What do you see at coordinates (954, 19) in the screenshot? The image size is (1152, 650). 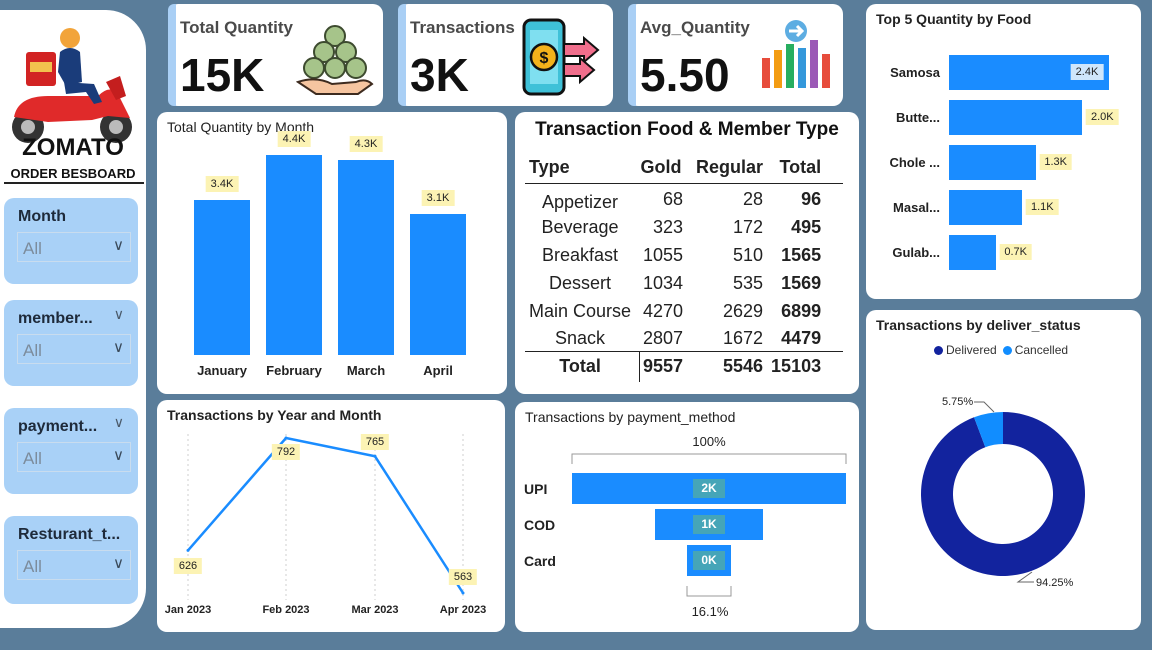 I see `chart-title: Top 5 Quantity by Food` at bounding box center [954, 19].